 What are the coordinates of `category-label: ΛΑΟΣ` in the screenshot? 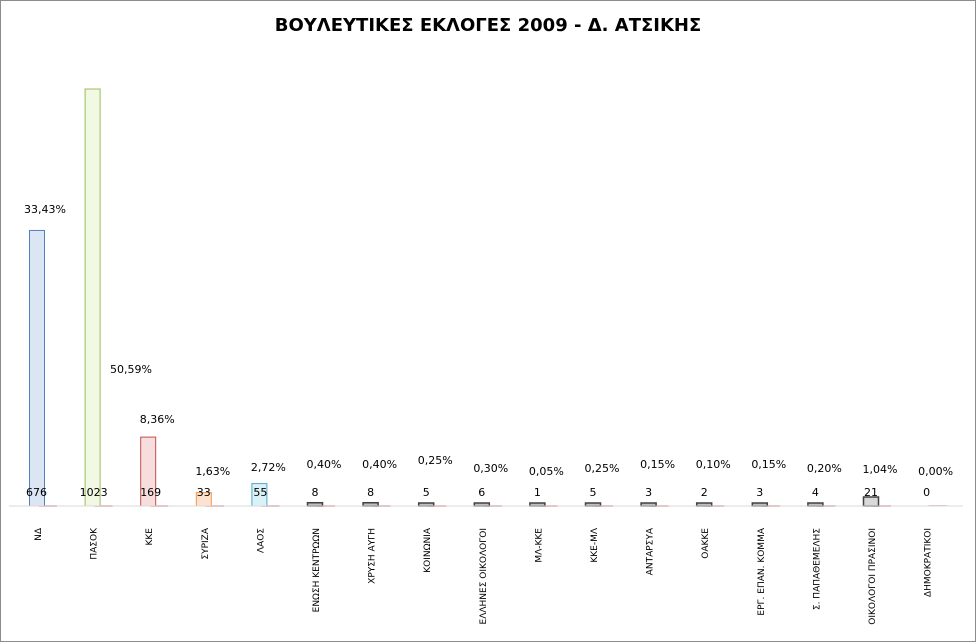 It's located at (261, 540).